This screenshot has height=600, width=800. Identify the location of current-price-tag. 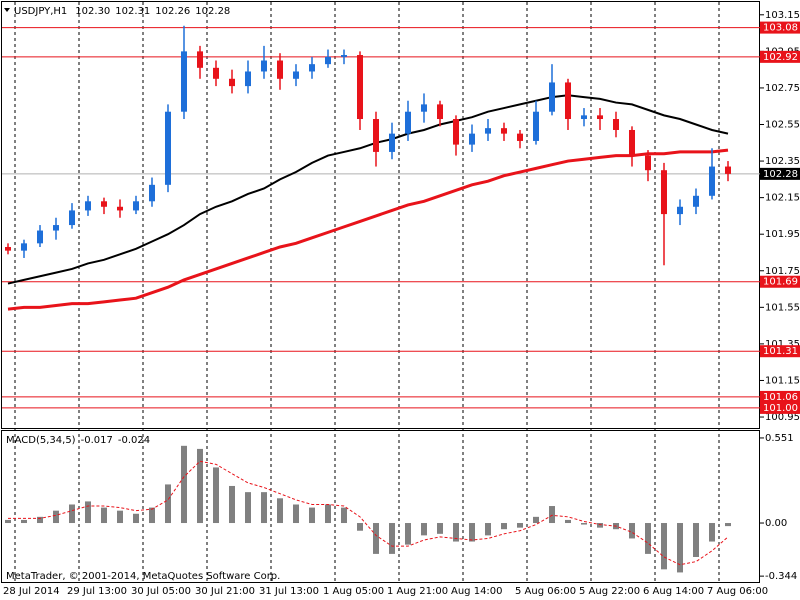
(780, 173).